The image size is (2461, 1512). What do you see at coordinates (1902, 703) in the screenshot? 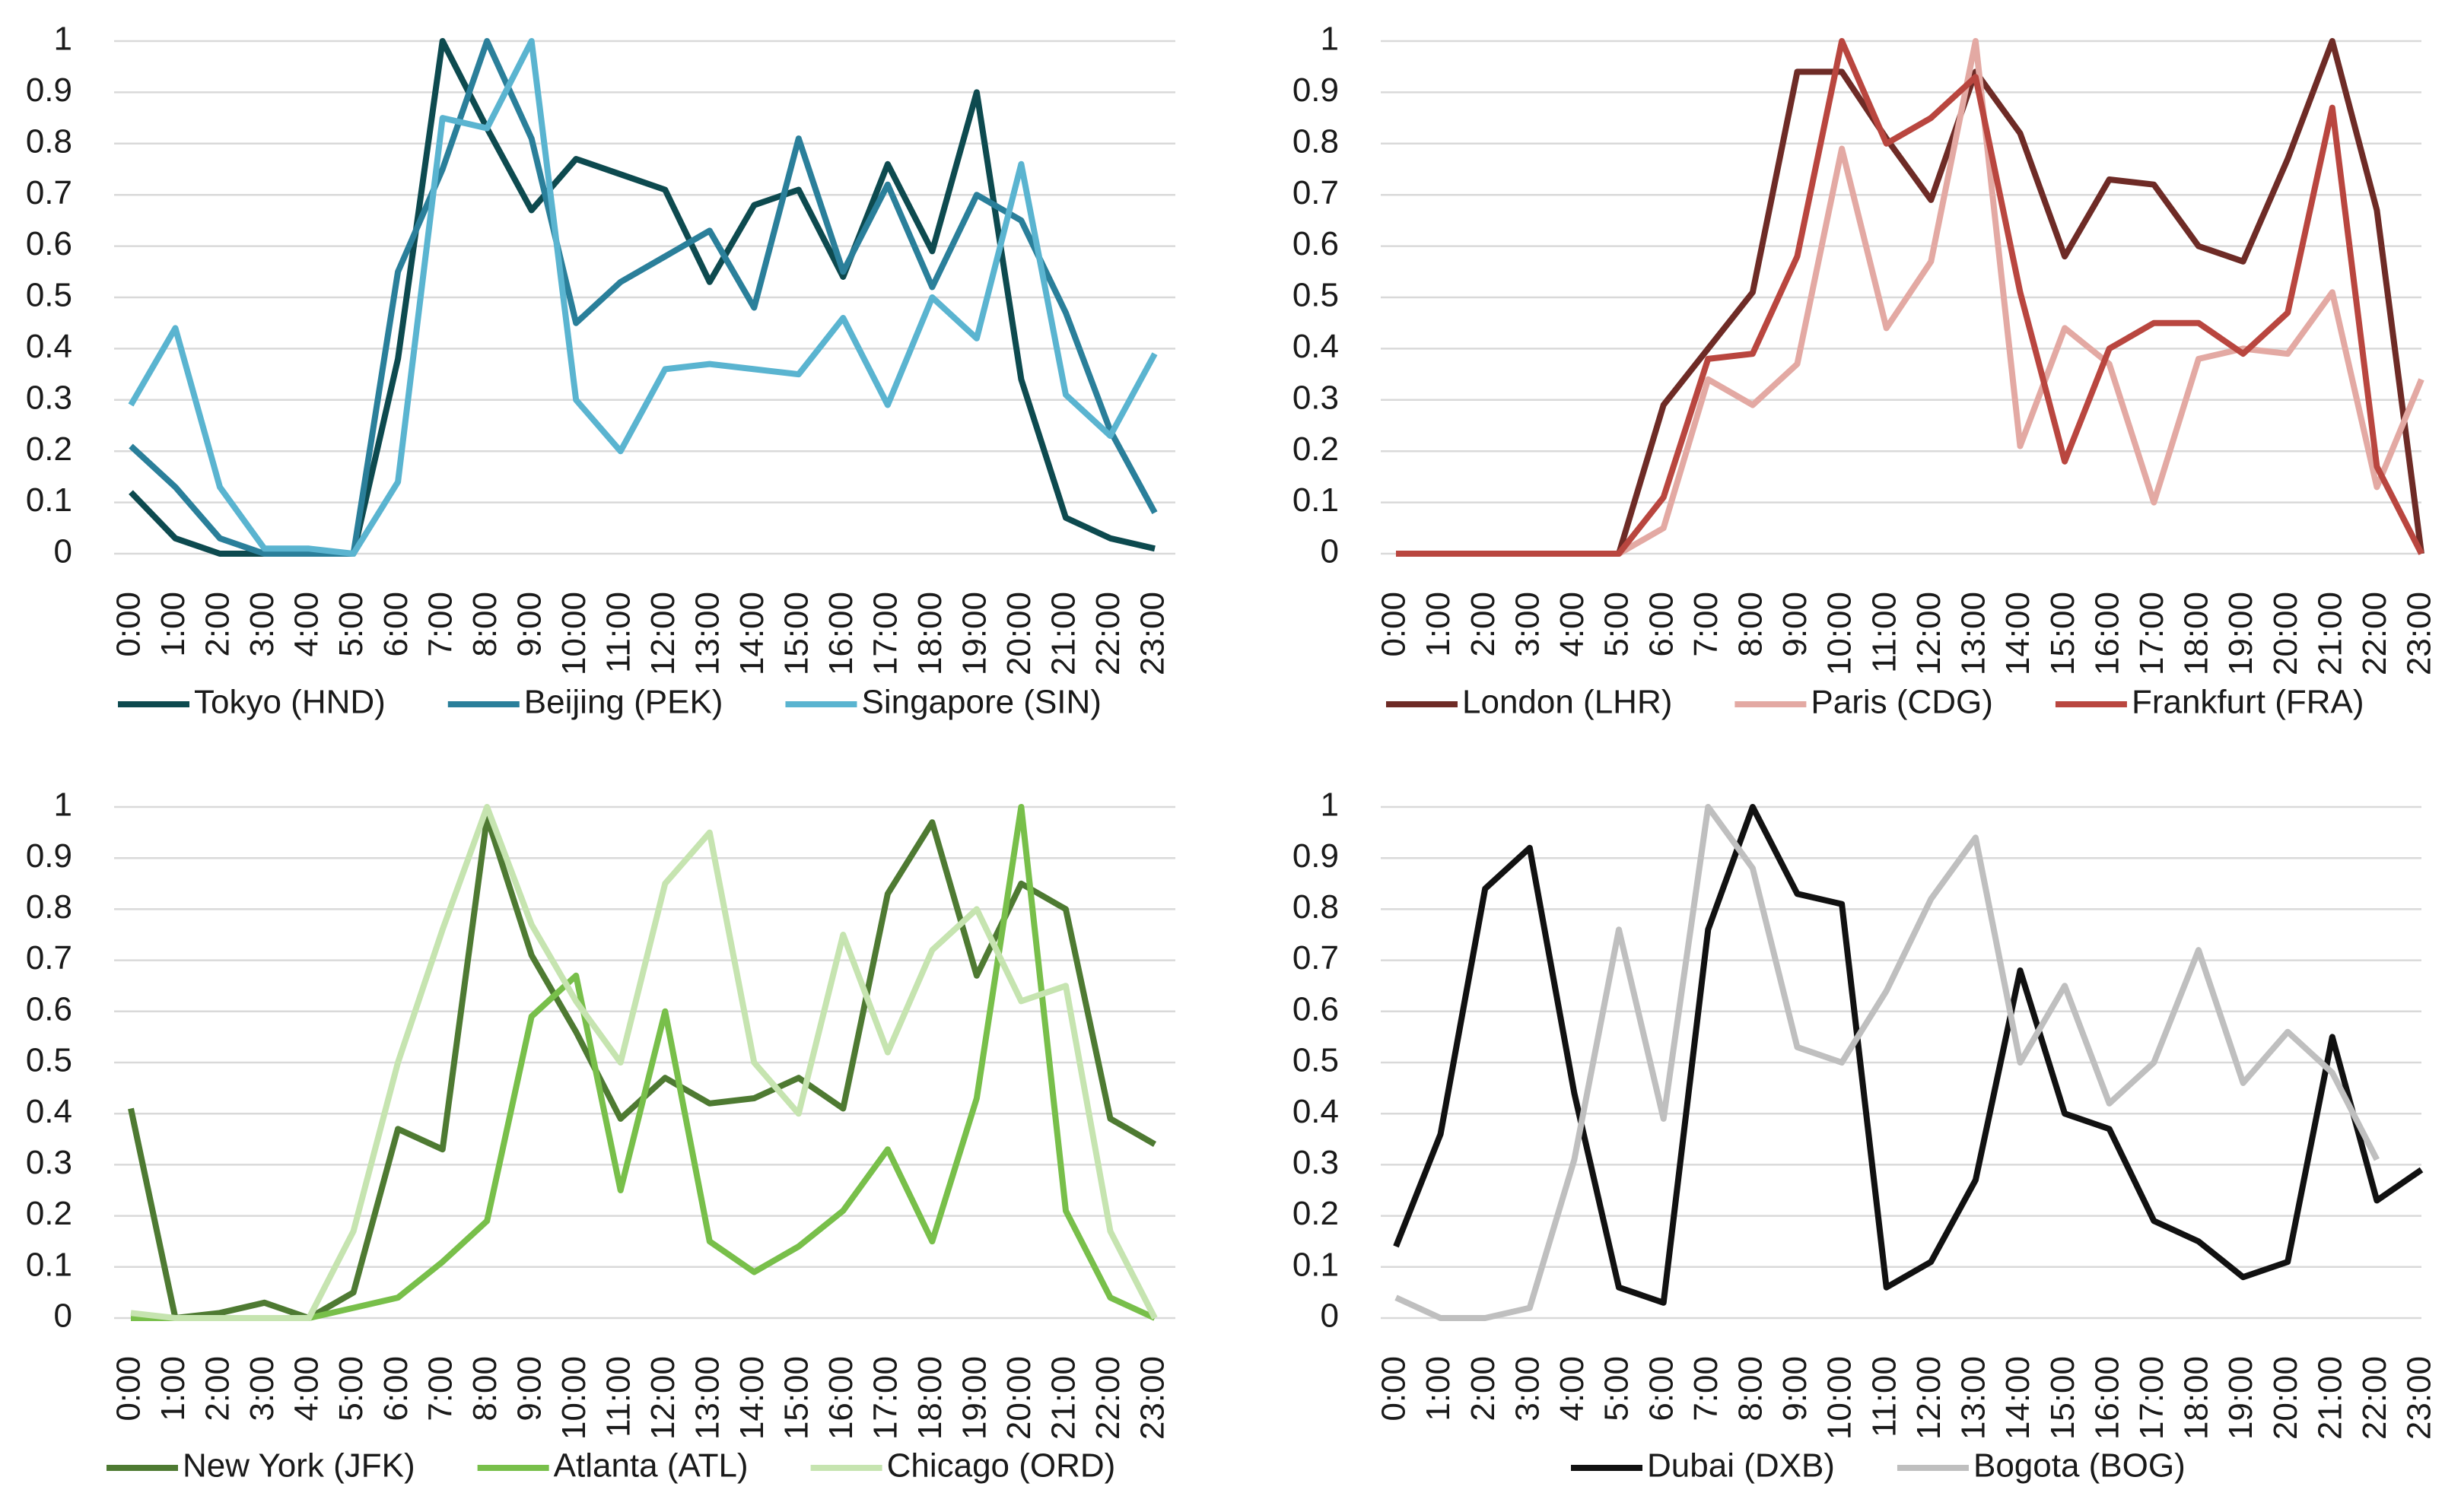
I see `legend-label: Paris (CDG)` at bounding box center [1902, 703].